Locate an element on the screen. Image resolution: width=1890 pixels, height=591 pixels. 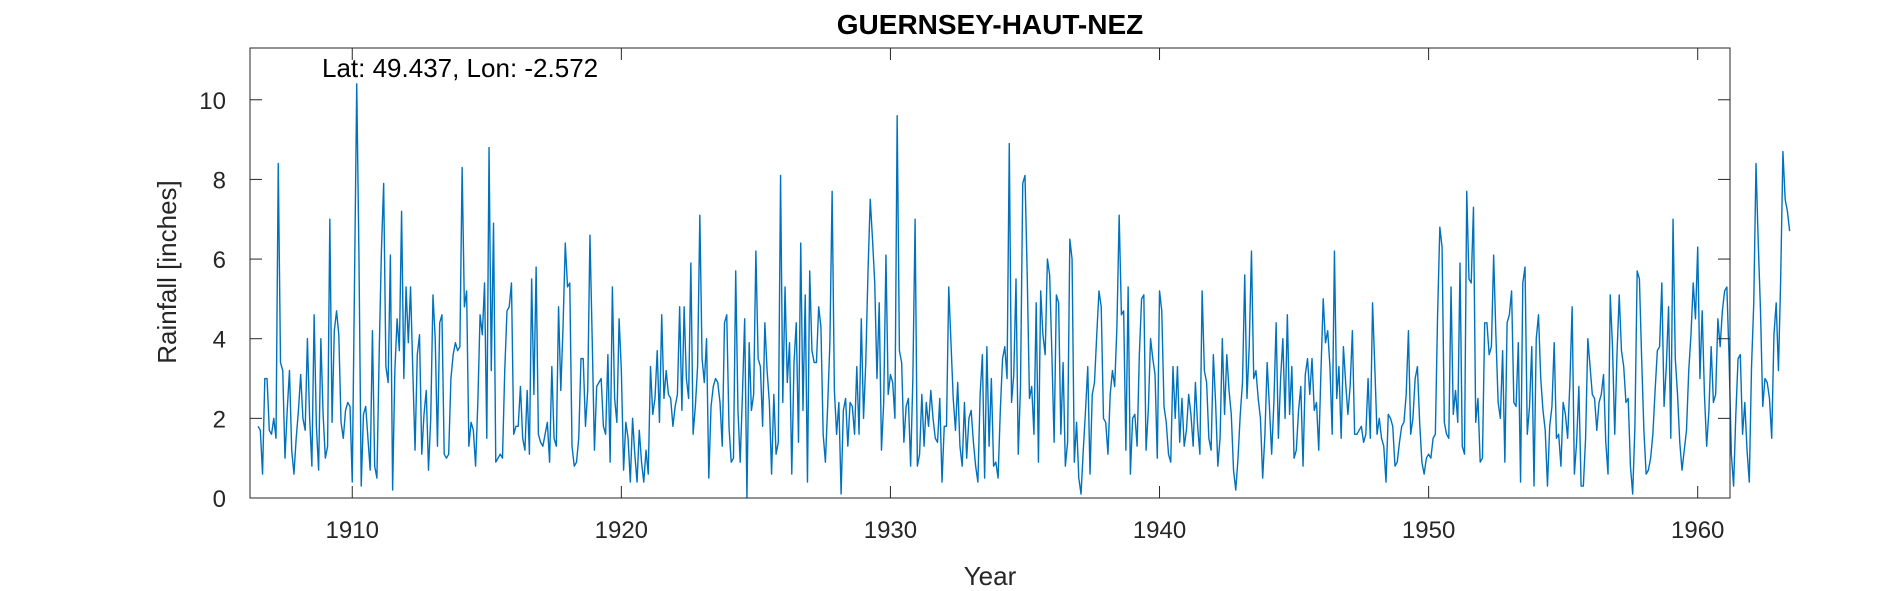
x-tick-label: 1940 is located at coordinates (1159, 530).